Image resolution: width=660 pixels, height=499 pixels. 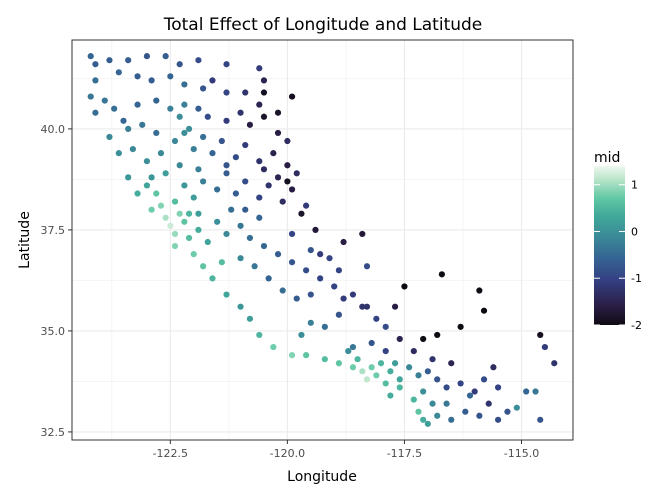 I want to click on x-tick-label: -117.5, so click(x=404, y=453).